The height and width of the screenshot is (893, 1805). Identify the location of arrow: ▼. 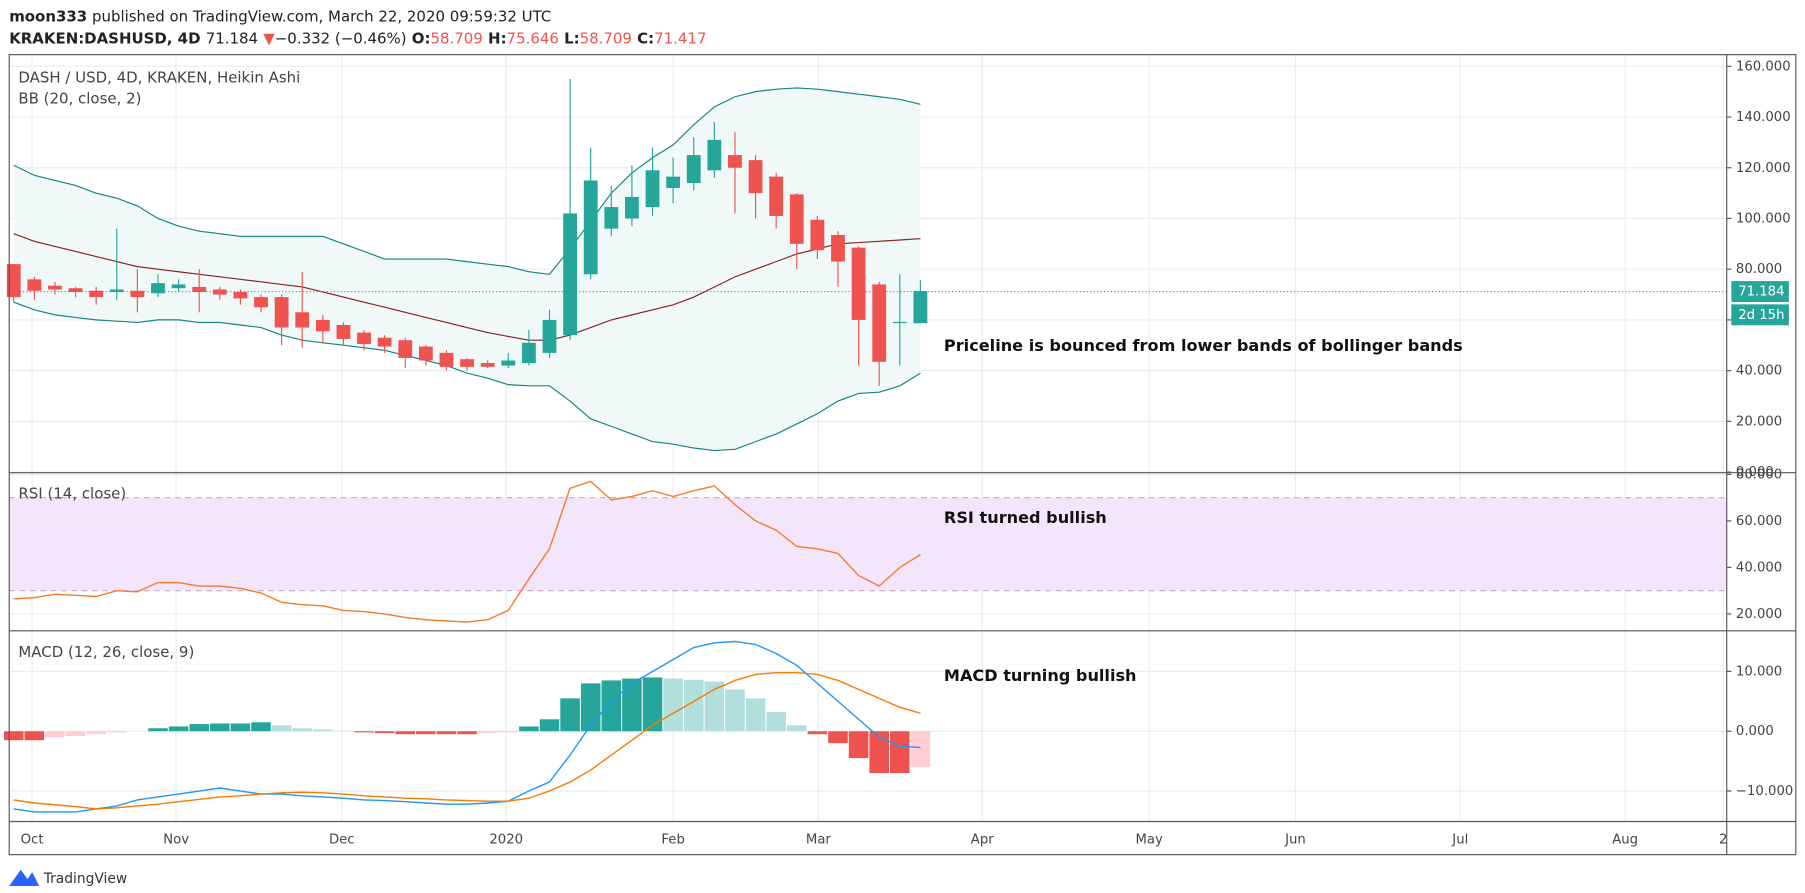
(269, 38).